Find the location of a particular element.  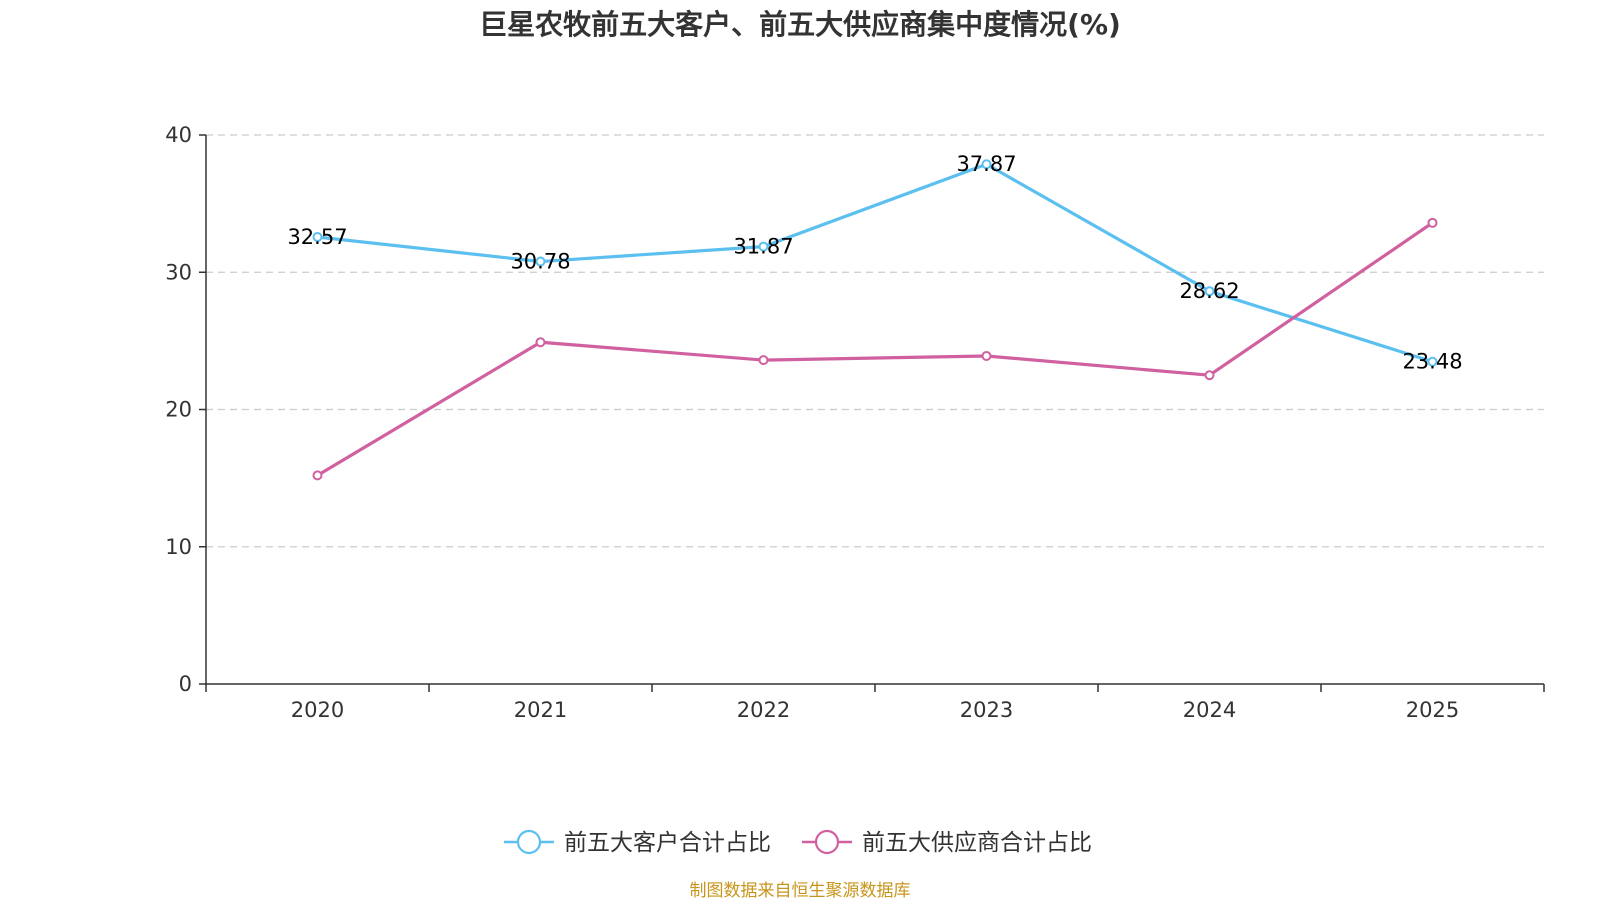

y-tick-label: 10 is located at coordinates (178, 547).